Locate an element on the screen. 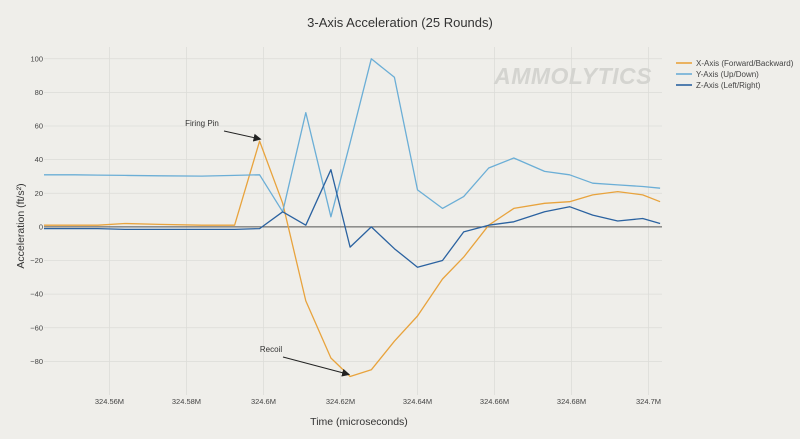 Image resolution: width=800 pixels, height=439 pixels. y-tick-label: −20 is located at coordinates (36, 260).